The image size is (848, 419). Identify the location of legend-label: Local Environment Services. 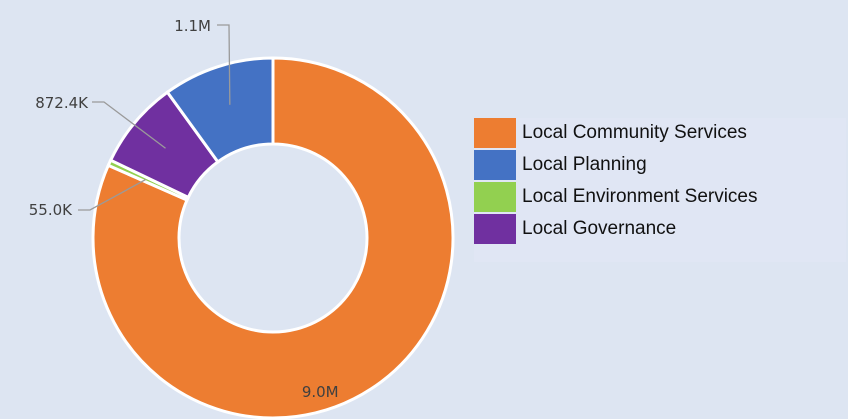
(640, 196).